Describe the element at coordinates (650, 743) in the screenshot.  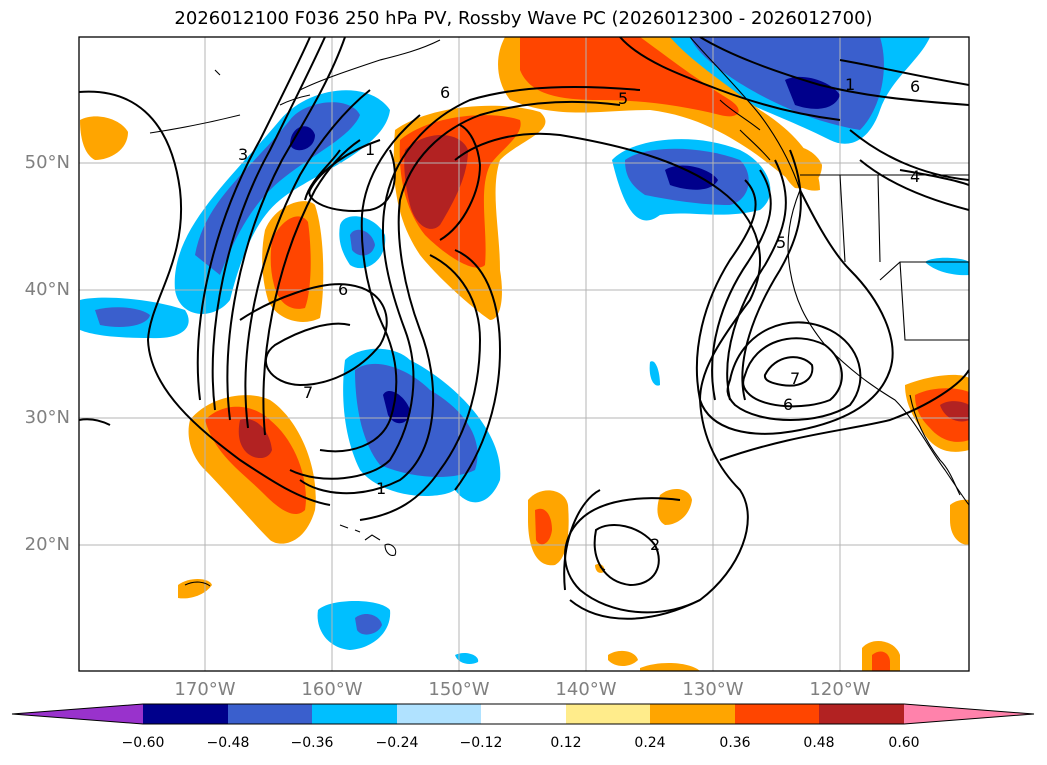
I see `colorbar-tick-label: 0.24` at that location.